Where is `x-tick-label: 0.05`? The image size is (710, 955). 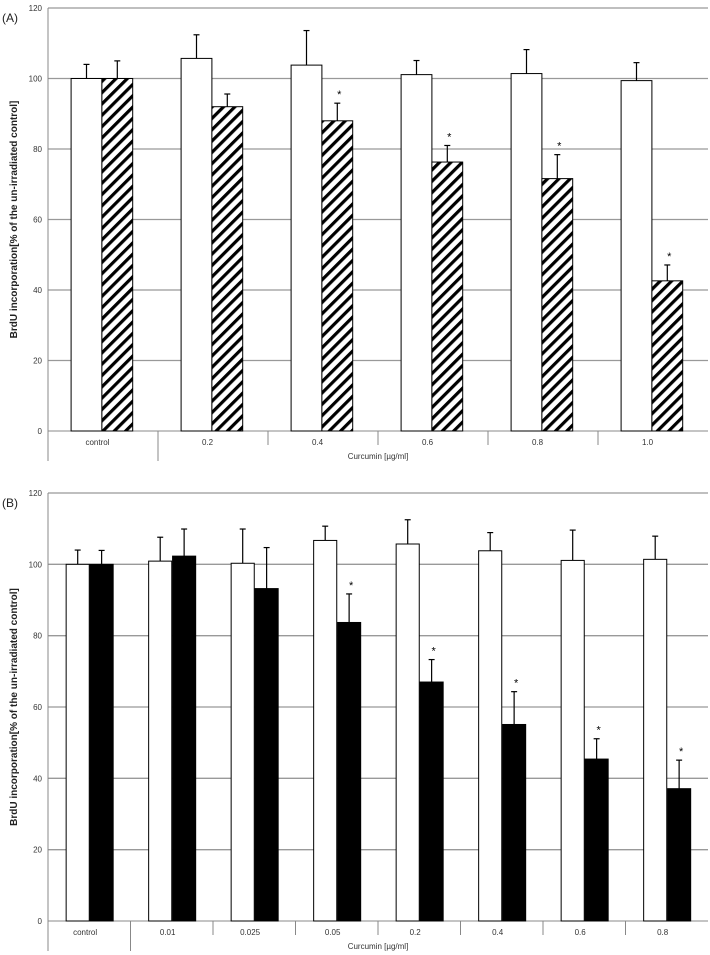
x-tick-label: 0.05 is located at coordinates (333, 932).